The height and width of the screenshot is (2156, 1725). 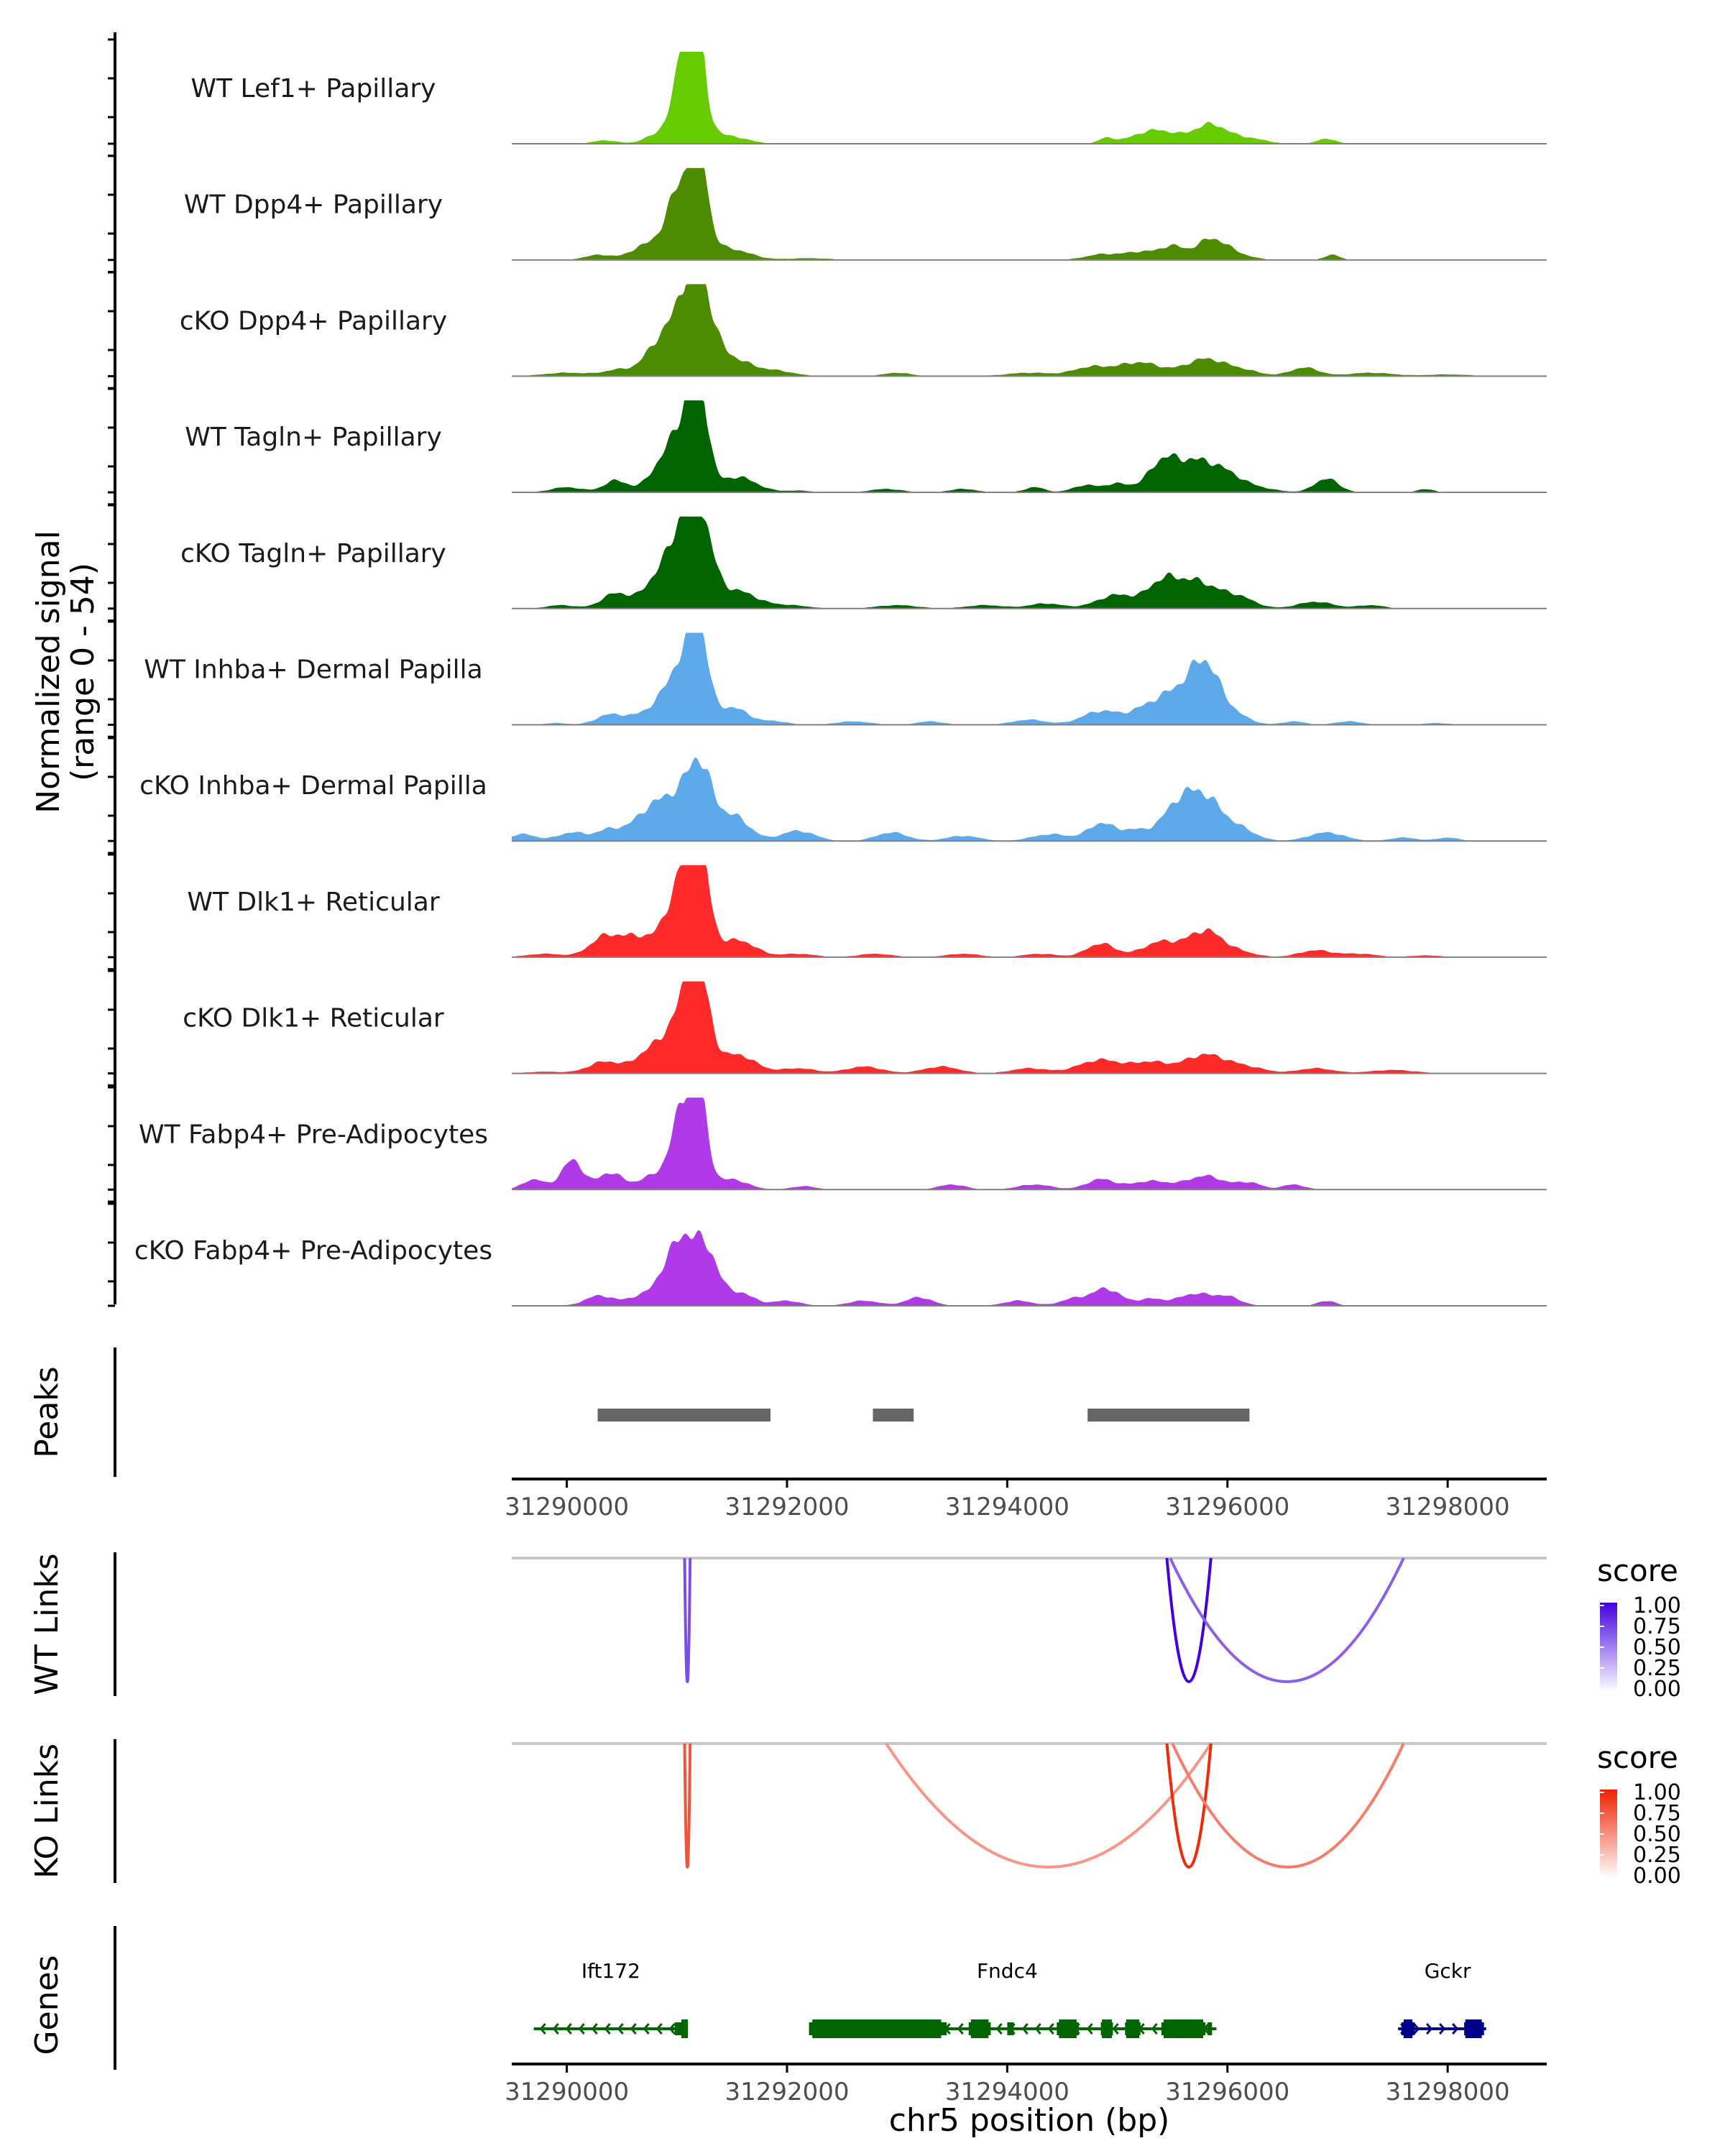 I want to click on wt-score-legend: score 1.000.750.500.250.00, so click(x=1639, y=1627).